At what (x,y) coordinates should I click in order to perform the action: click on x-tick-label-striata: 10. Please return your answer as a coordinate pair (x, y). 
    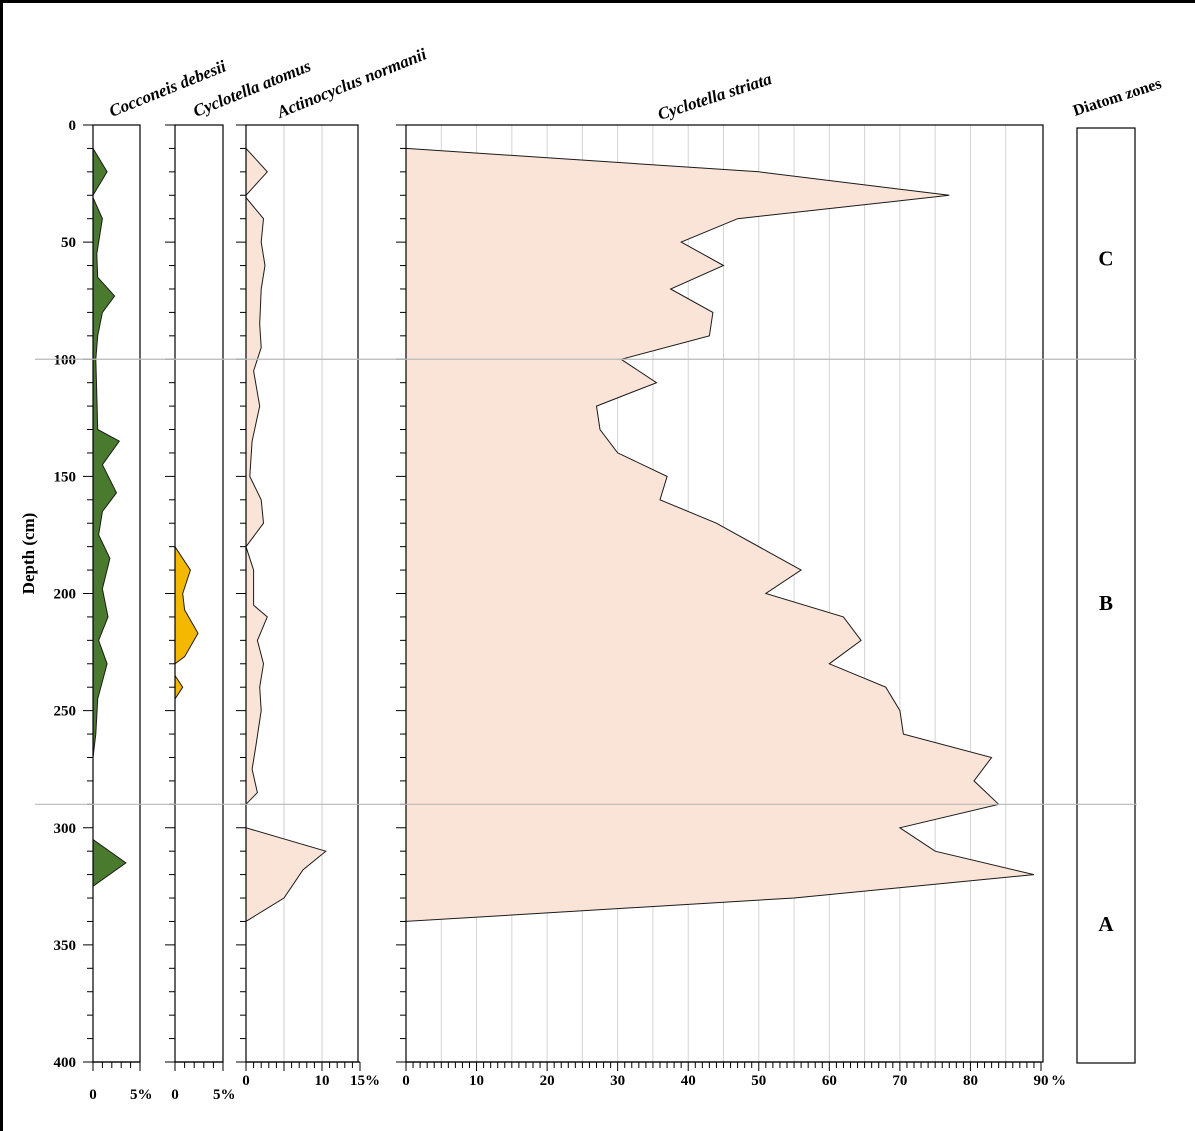
    Looking at the image, I should click on (476, 1081).